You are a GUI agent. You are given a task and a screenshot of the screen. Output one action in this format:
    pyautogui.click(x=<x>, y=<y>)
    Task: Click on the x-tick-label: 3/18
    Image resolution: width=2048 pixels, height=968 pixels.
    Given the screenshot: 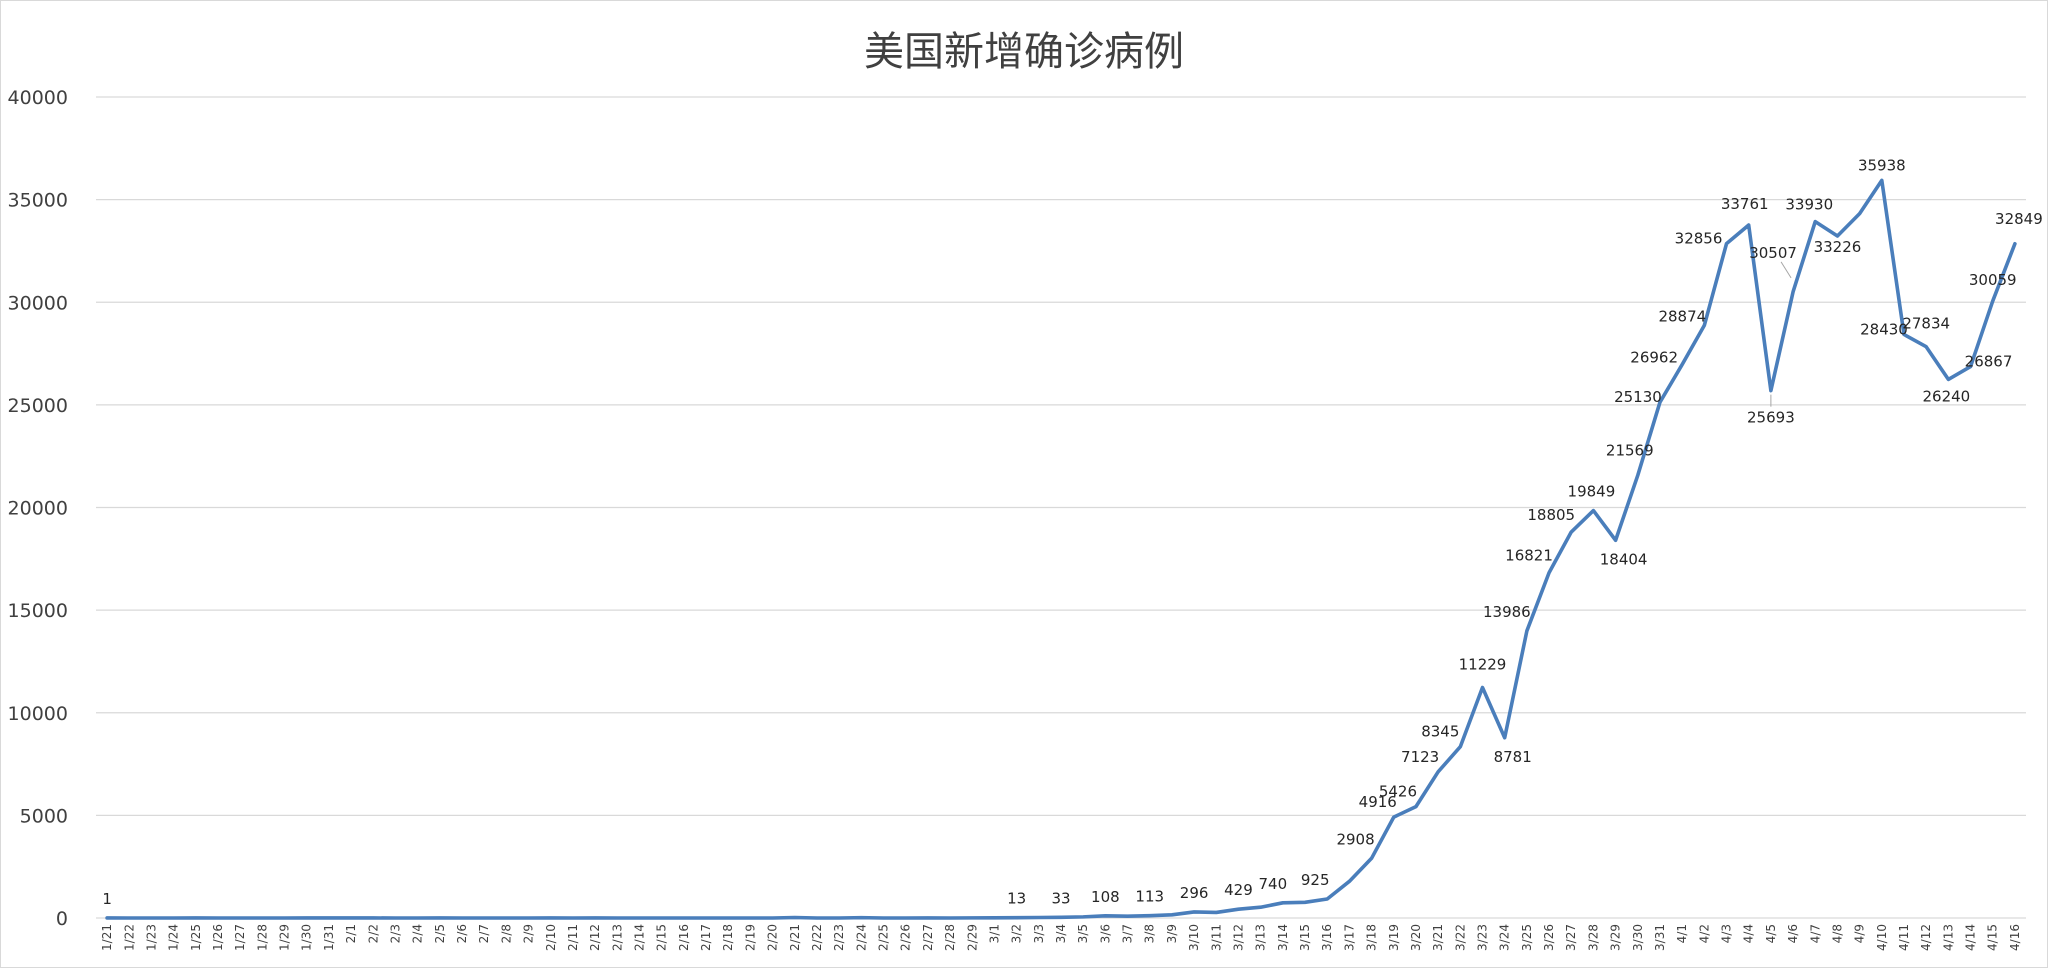 What is the action you would take?
    pyautogui.click(x=1372, y=937)
    